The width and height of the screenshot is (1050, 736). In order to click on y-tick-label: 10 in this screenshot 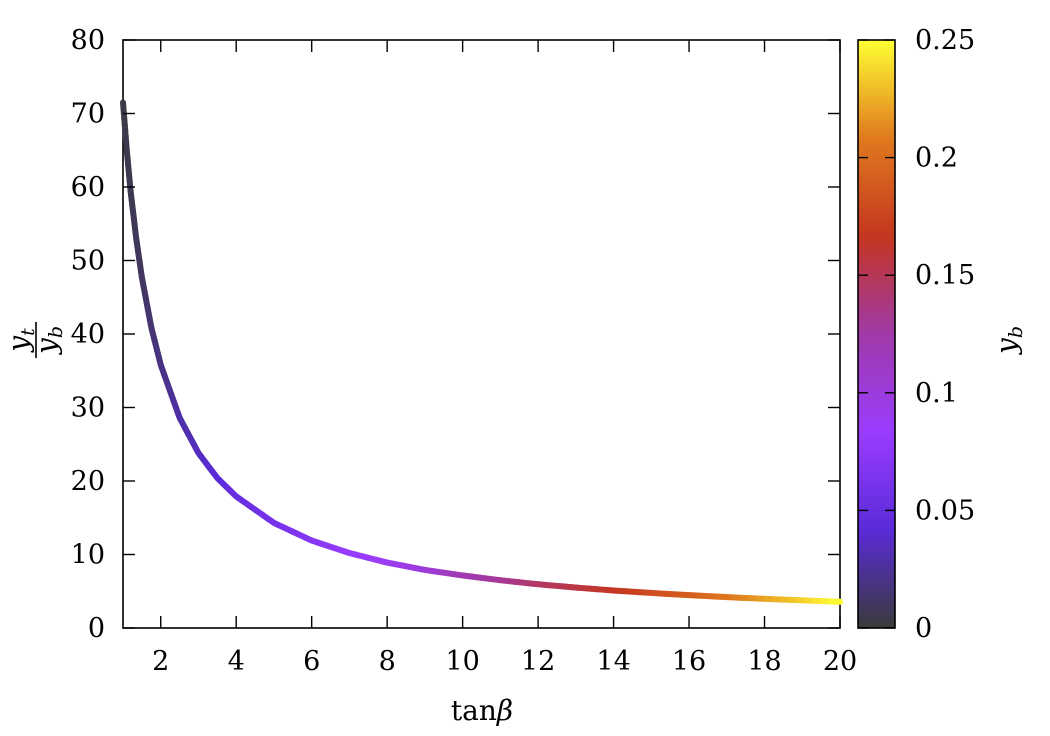, I will do `click(88, 555)`.